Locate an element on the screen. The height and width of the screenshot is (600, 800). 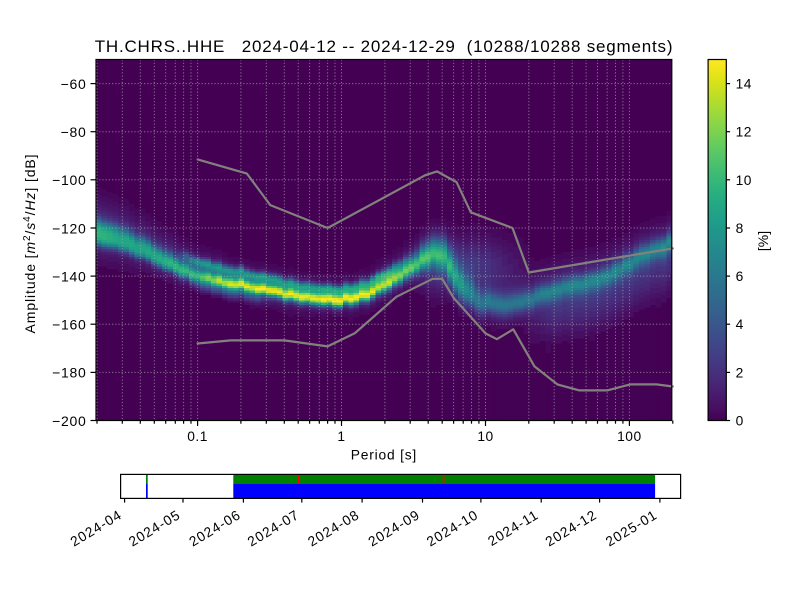
svg-text: 2 is located at coordinates (740, 372).